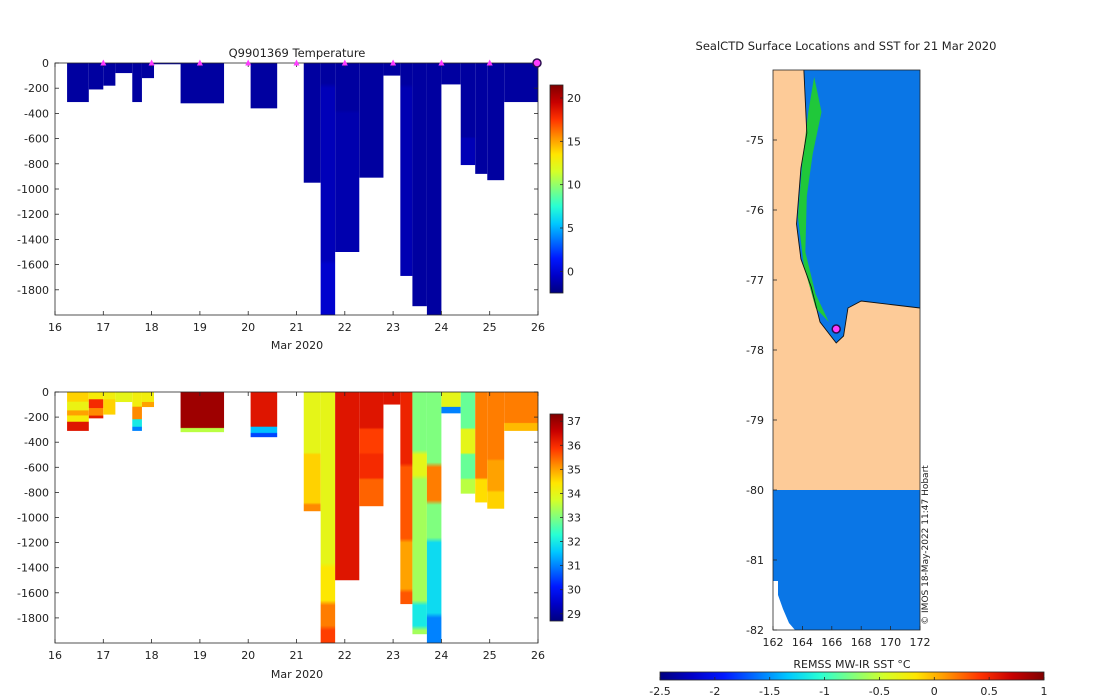 The height and width of the screenshot is (700, 1100). I want to click on sst-colorbar-tick-label: 0.5, so click(989, 691).